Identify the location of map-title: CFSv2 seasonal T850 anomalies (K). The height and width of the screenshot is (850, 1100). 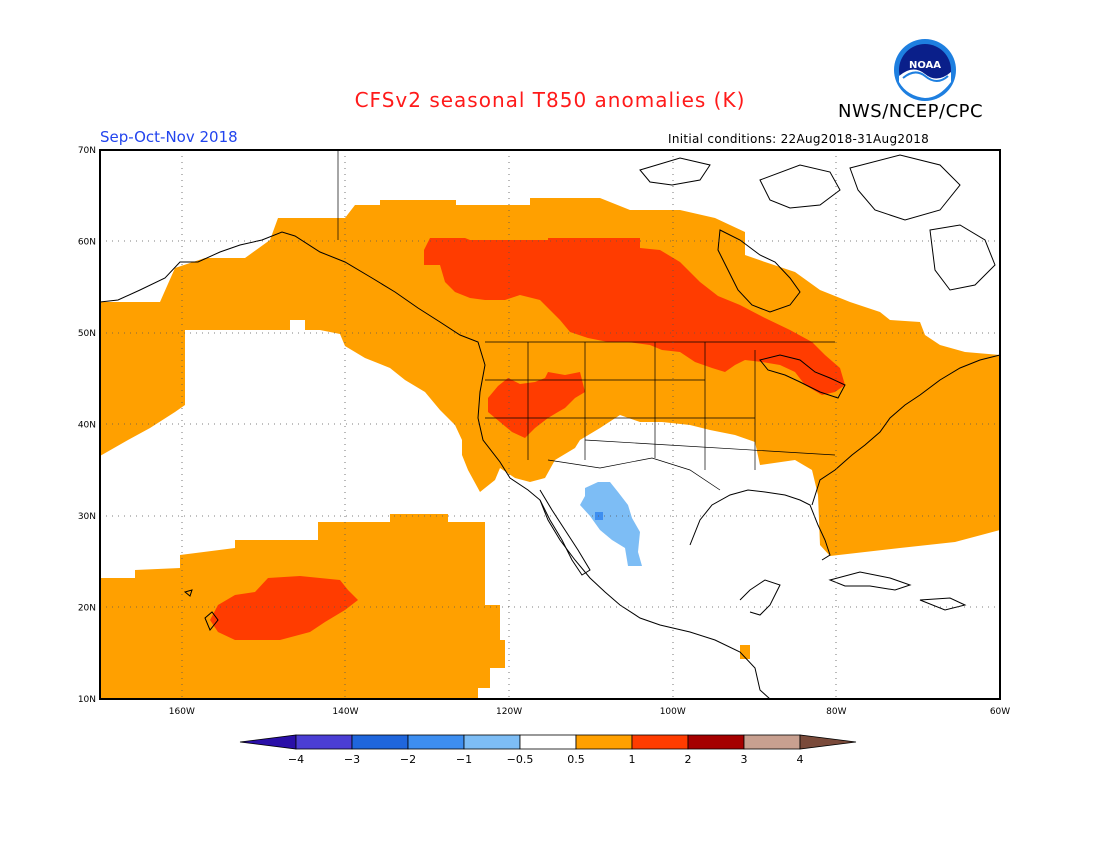
(550, 100).